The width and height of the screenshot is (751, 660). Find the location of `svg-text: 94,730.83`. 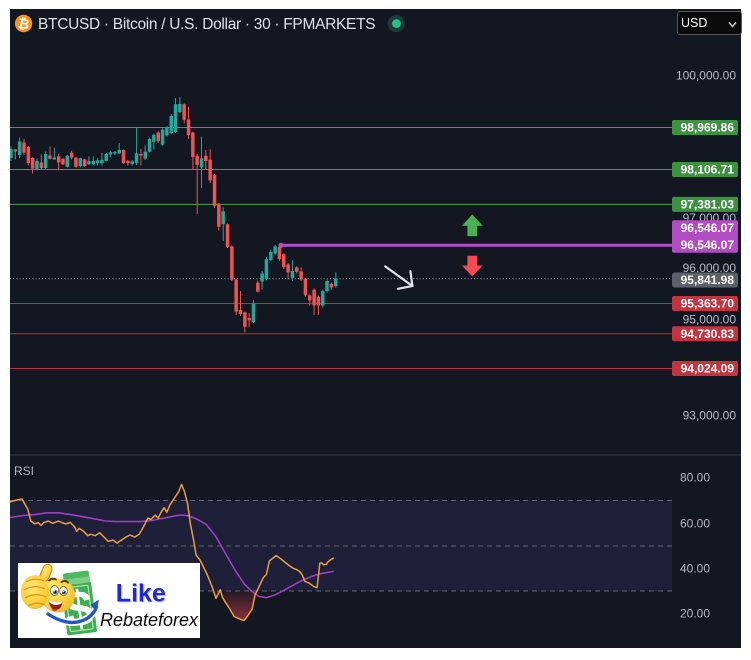

svg-text: 94,730.83 is located at coordinates (708, 334).